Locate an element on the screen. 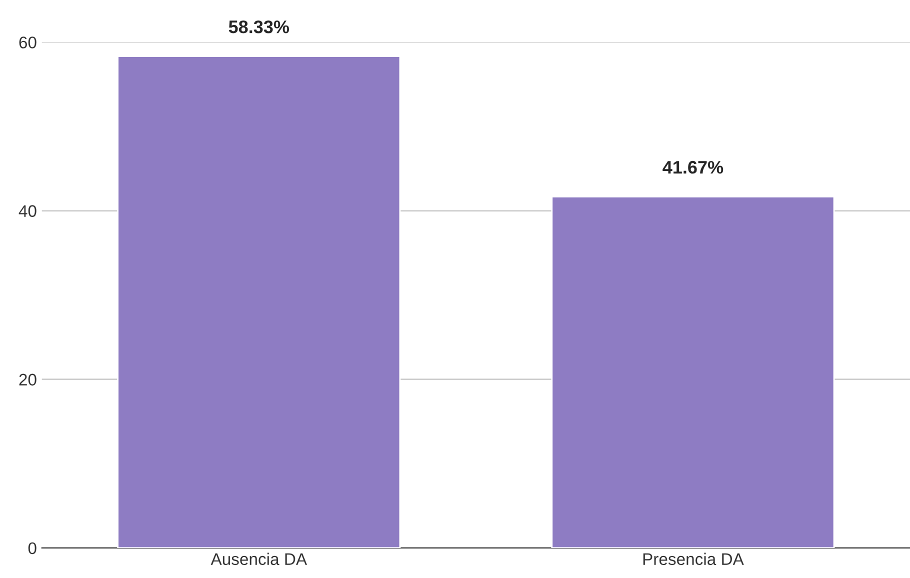 This screenshot has width=910, height=578. x-tick-label: Ausencia DA is located at coordinates (259, 559).